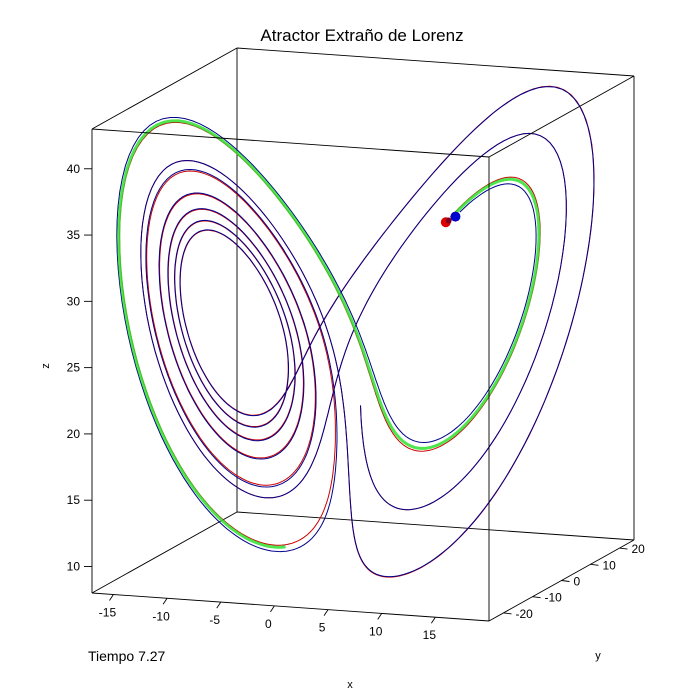  What do you see at coordinates (322, 628) in the screenshot?
I see `x-tick-label: 5` at bounding box center [322, 628].